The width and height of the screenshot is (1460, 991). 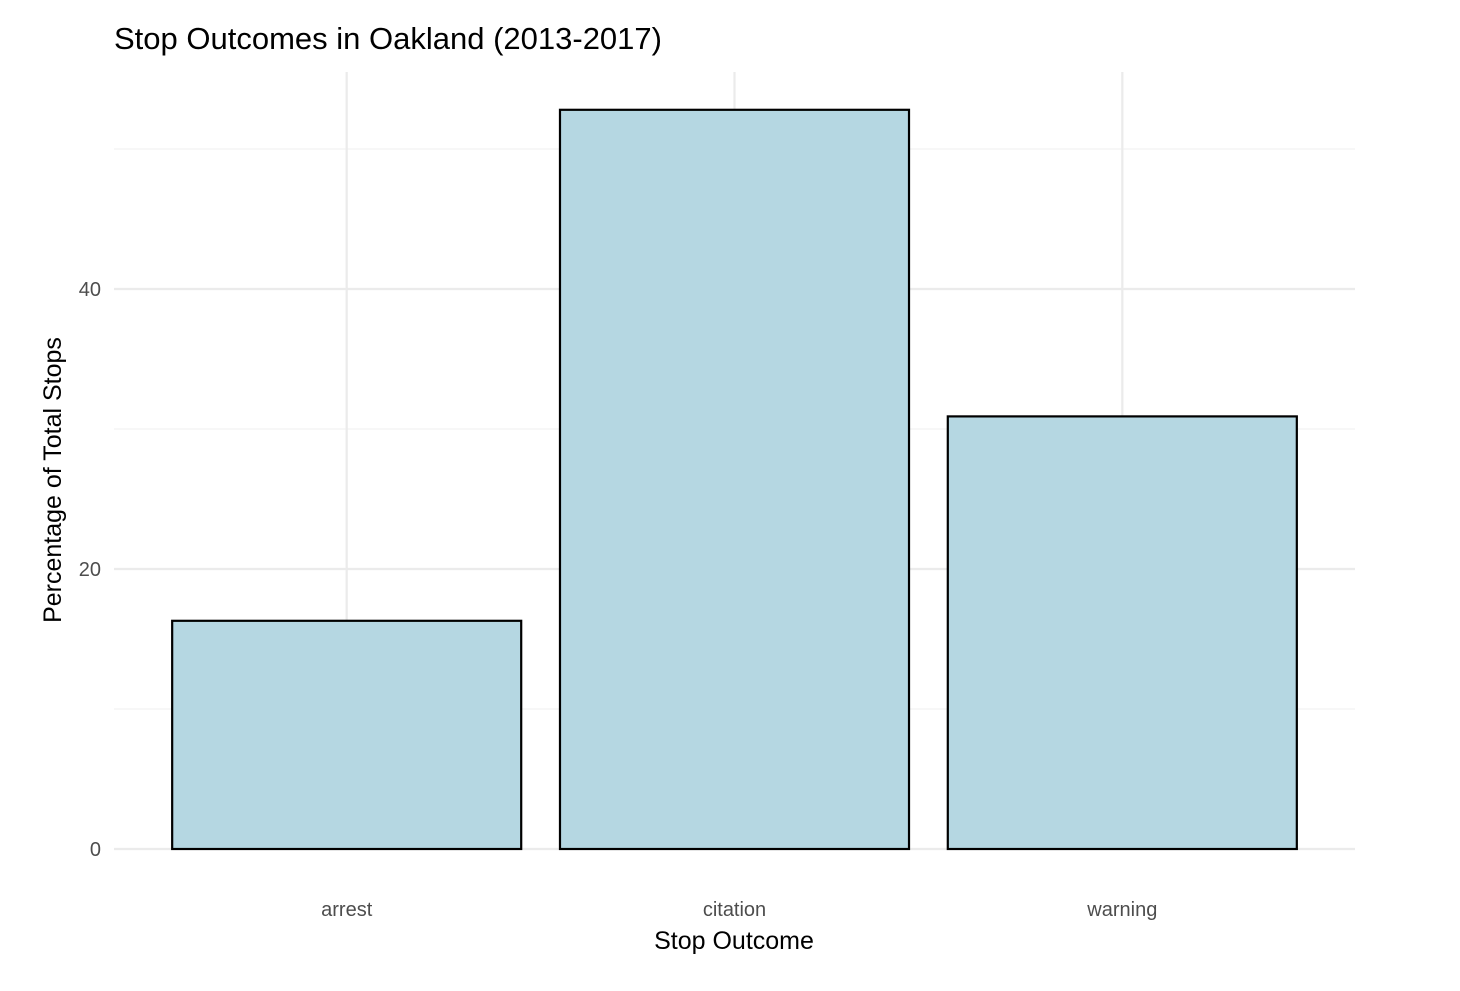 I want to click on x-tick-label-arrest: arrest, so click(x=347, y=910).